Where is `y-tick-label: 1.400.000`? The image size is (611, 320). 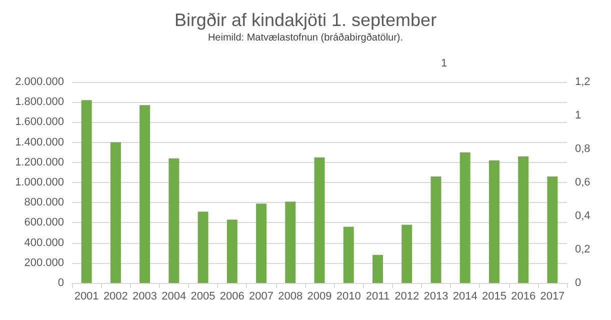
y-tick-label: 1.400.000 is located at coordinates (39, 142).